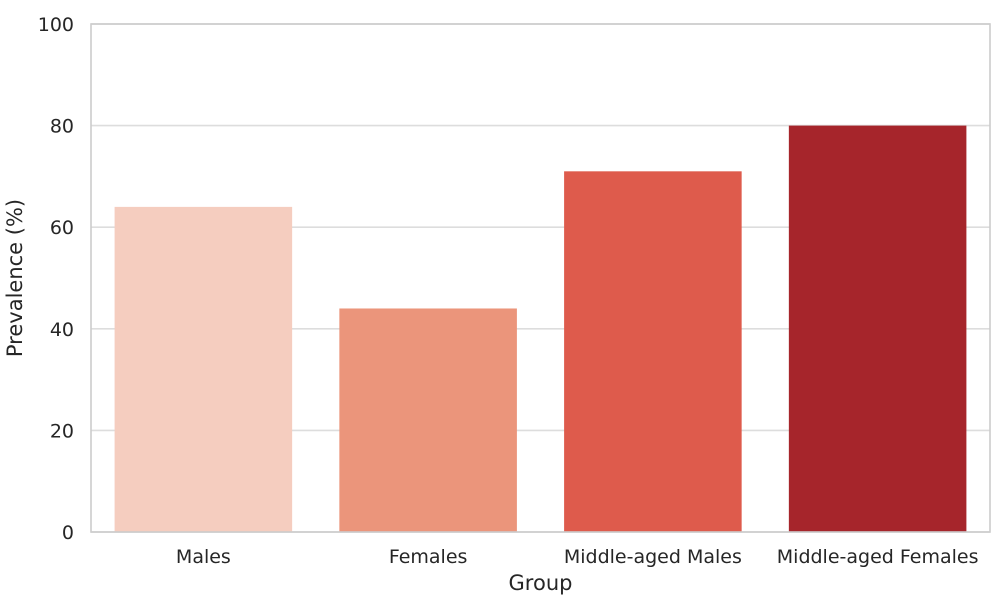 This screenshot has height=607, width=1000. Describe the element at coordinates (62, 228) in the screenshot. I see `y-tick-label: 60` at that location.